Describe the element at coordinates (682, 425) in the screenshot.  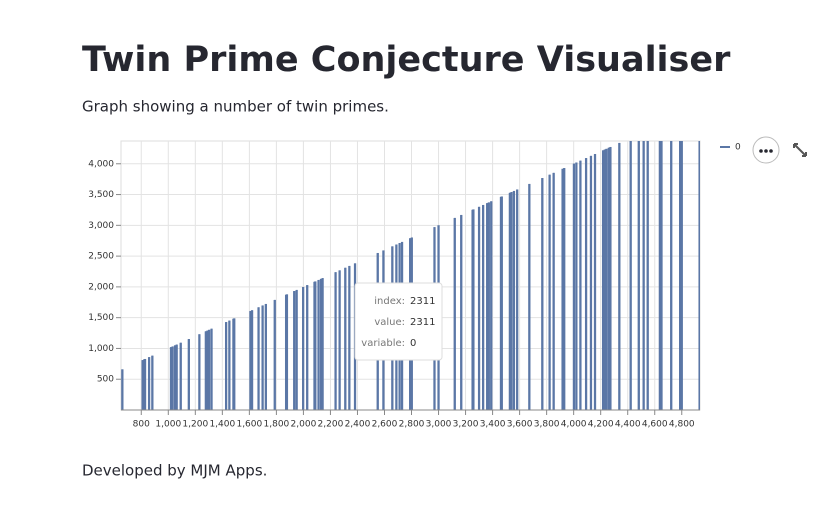
I see `x-tick-label: 4,800` at that location.